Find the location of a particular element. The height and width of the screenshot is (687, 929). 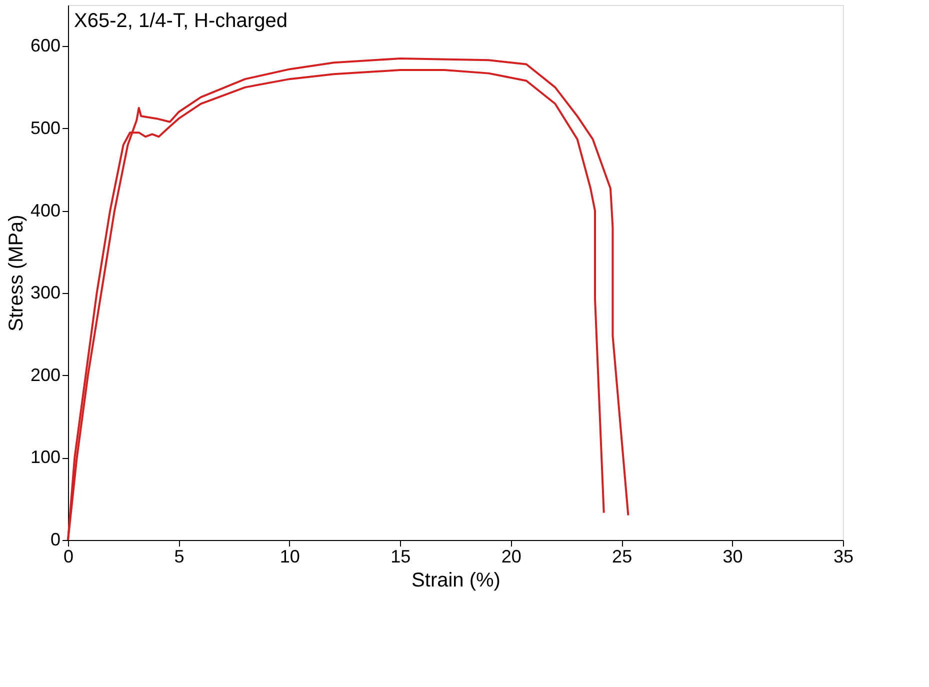

x-tick-label: 20 is located at coordinates (511, 556).